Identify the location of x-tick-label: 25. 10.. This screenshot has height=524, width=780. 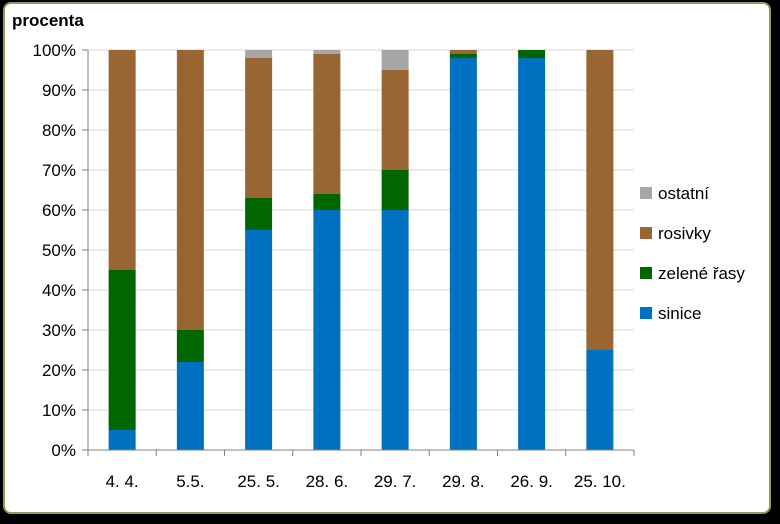
(600, 481).